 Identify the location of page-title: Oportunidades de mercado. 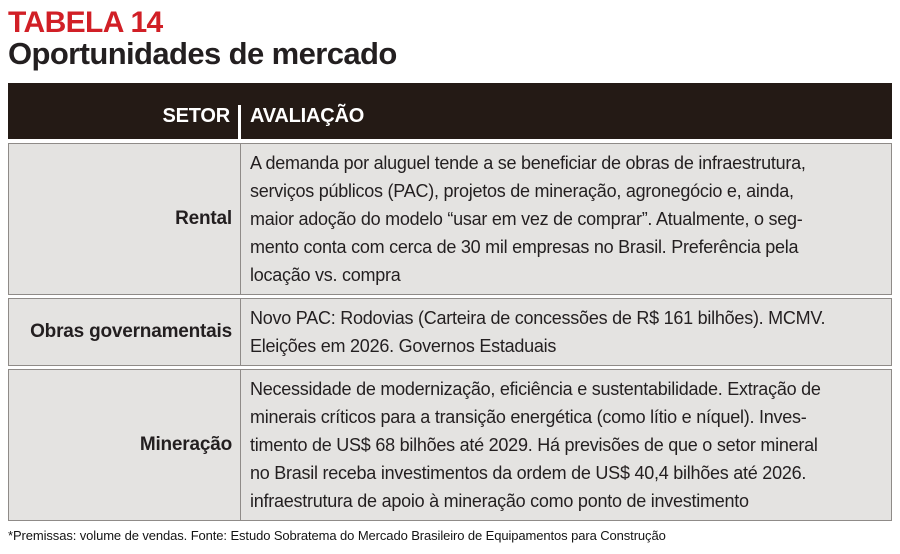
(202, 53).